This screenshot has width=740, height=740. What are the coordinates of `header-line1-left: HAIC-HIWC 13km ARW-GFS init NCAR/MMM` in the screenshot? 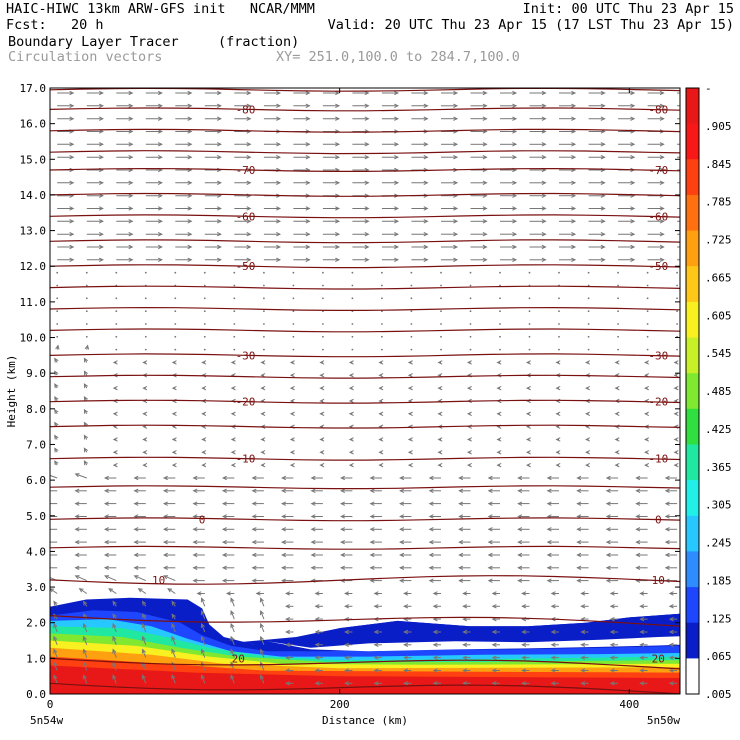 It's located at (160, 9).